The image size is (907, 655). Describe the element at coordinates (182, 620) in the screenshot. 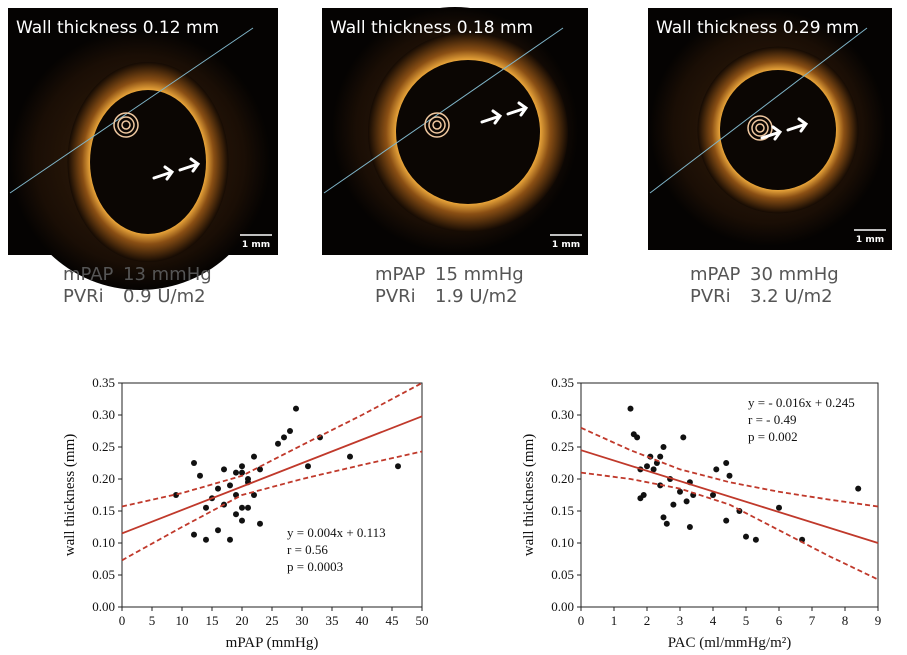

I see `x-tick-label: 10` at that location.